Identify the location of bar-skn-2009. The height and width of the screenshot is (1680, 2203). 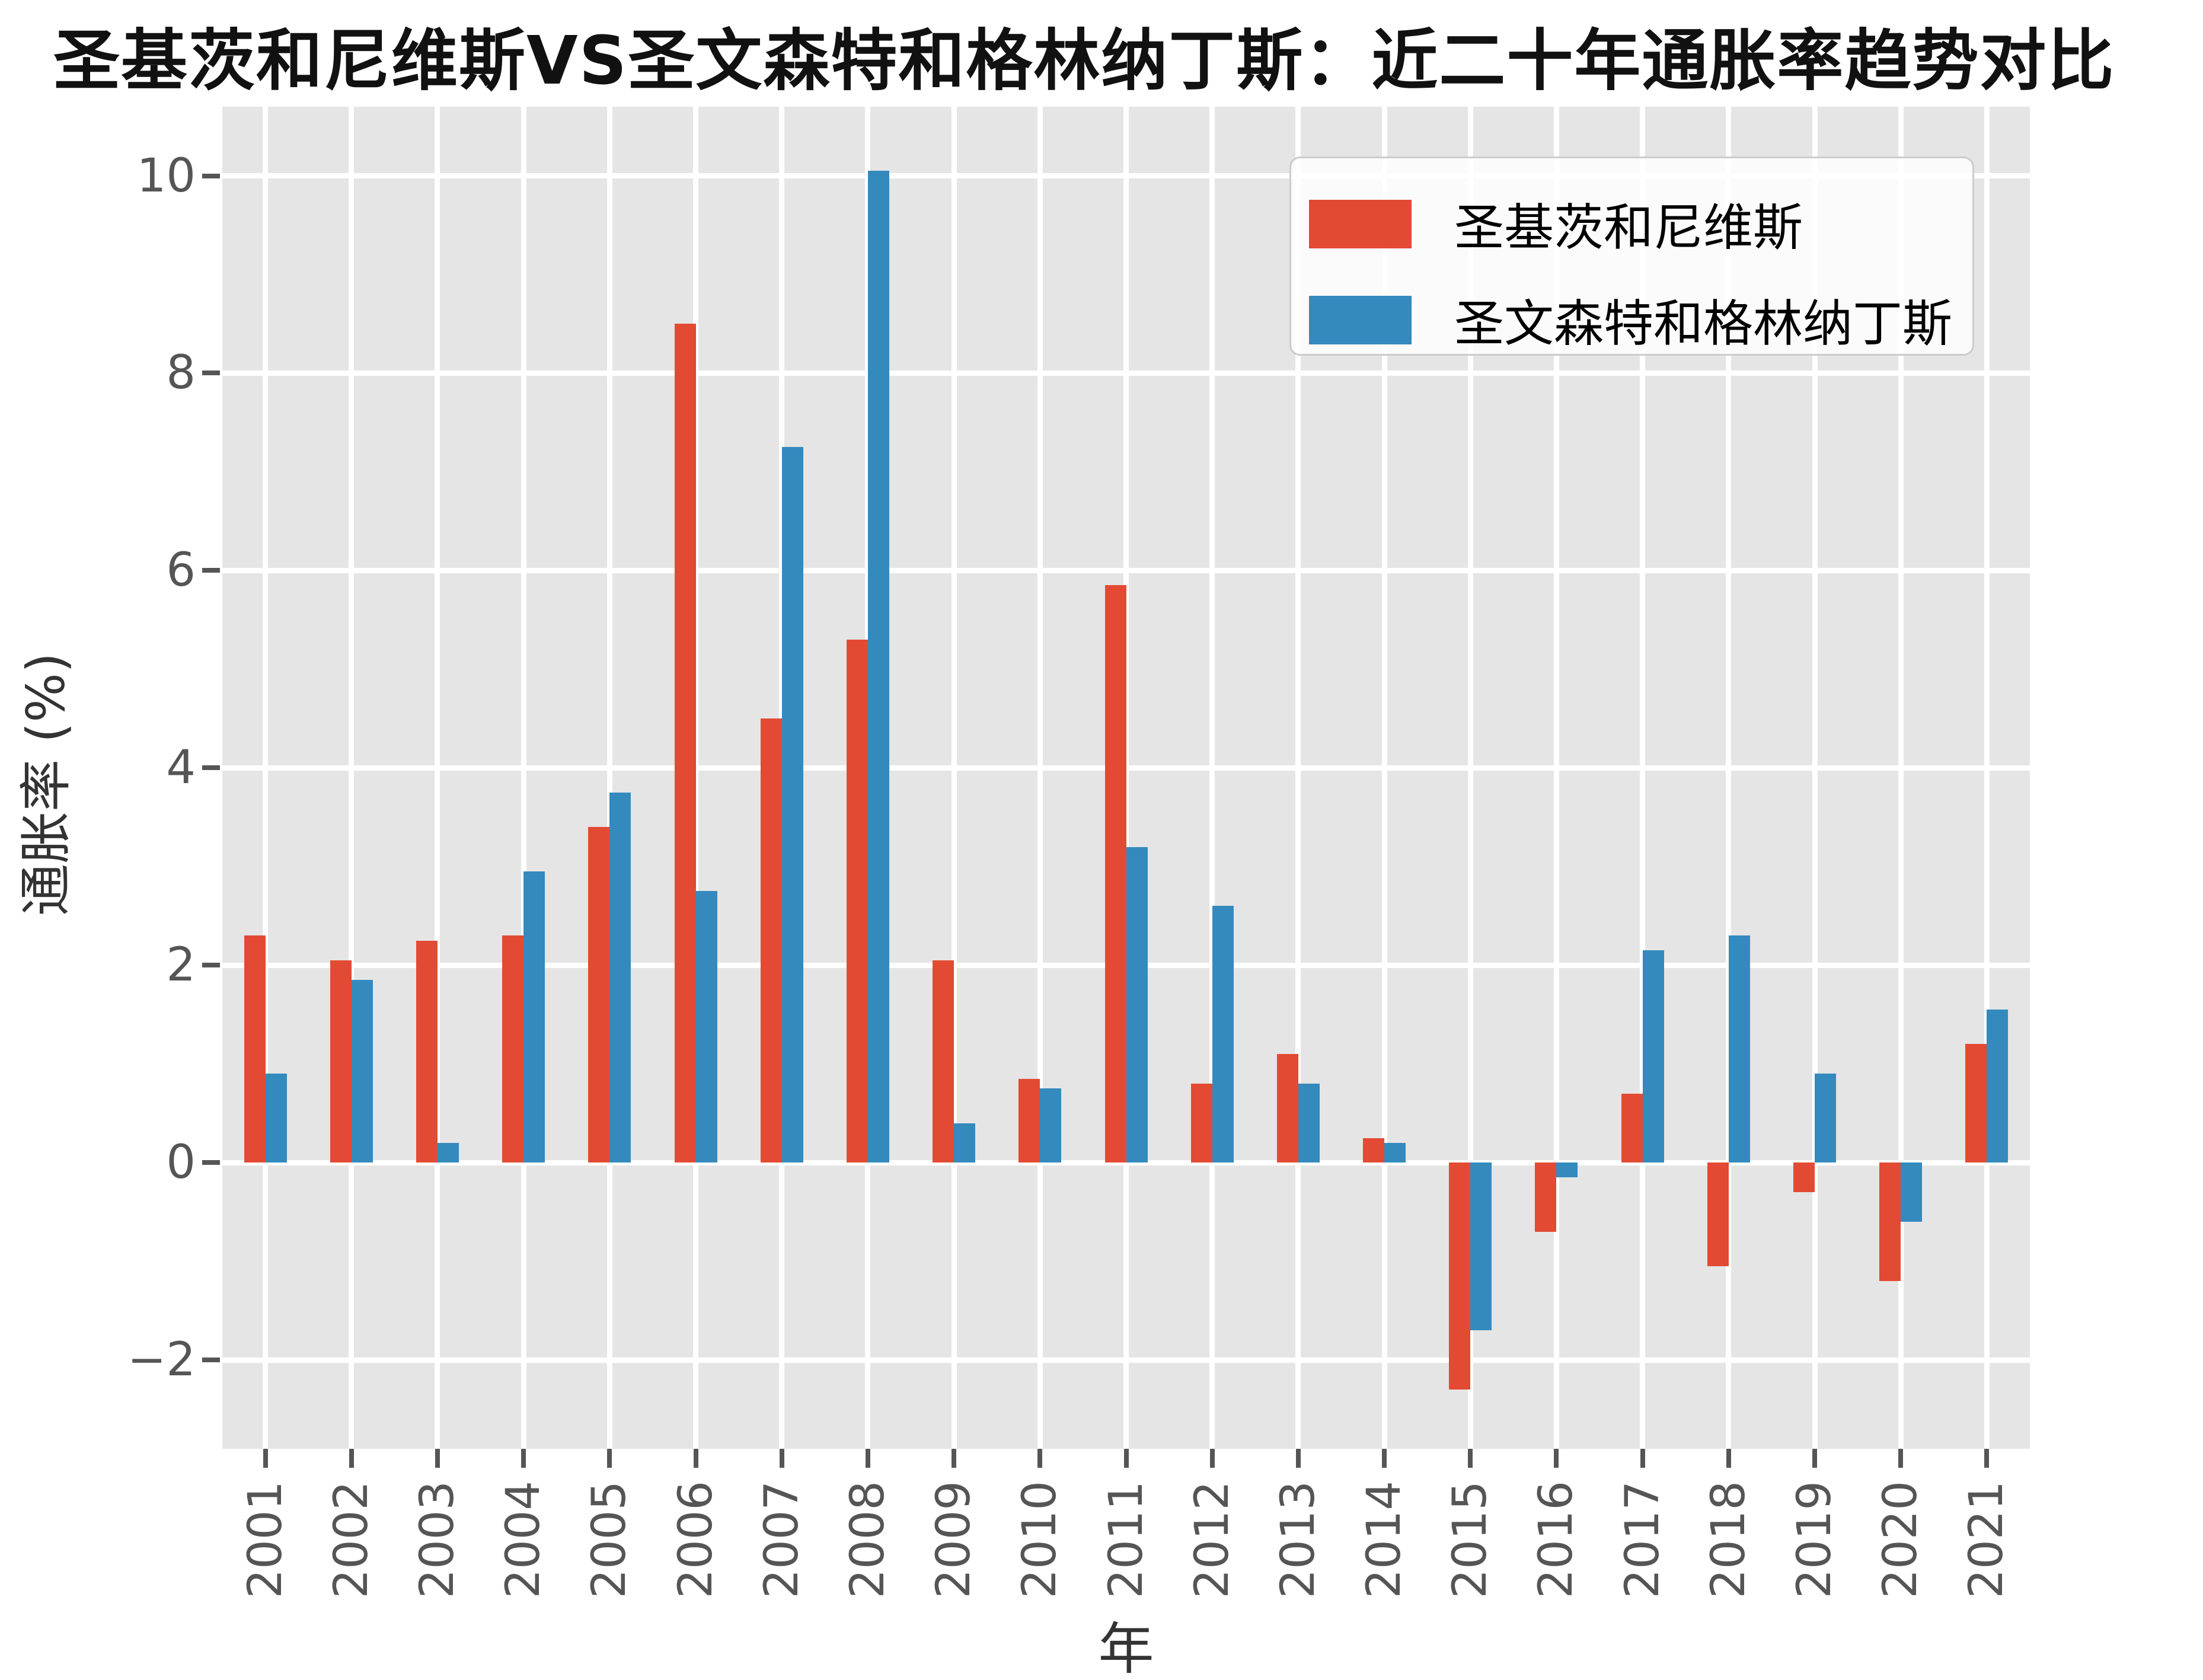
(944, 1062).